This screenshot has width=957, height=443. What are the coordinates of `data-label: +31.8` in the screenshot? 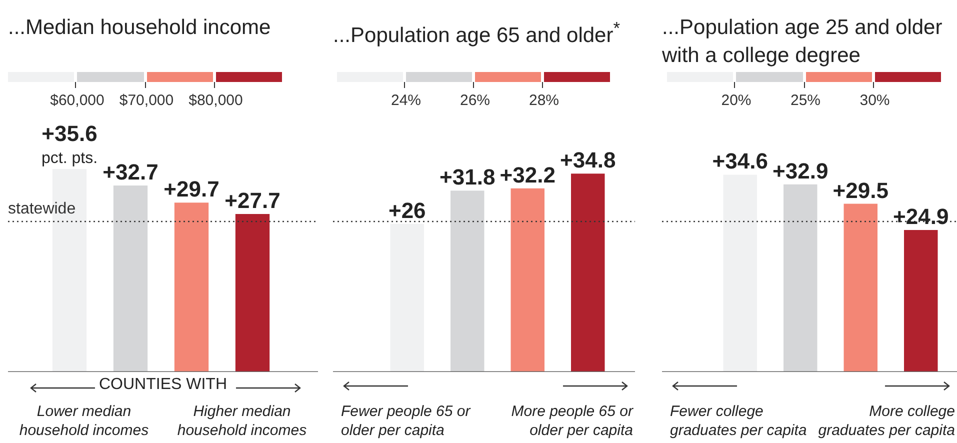 It's located at (468, 177).